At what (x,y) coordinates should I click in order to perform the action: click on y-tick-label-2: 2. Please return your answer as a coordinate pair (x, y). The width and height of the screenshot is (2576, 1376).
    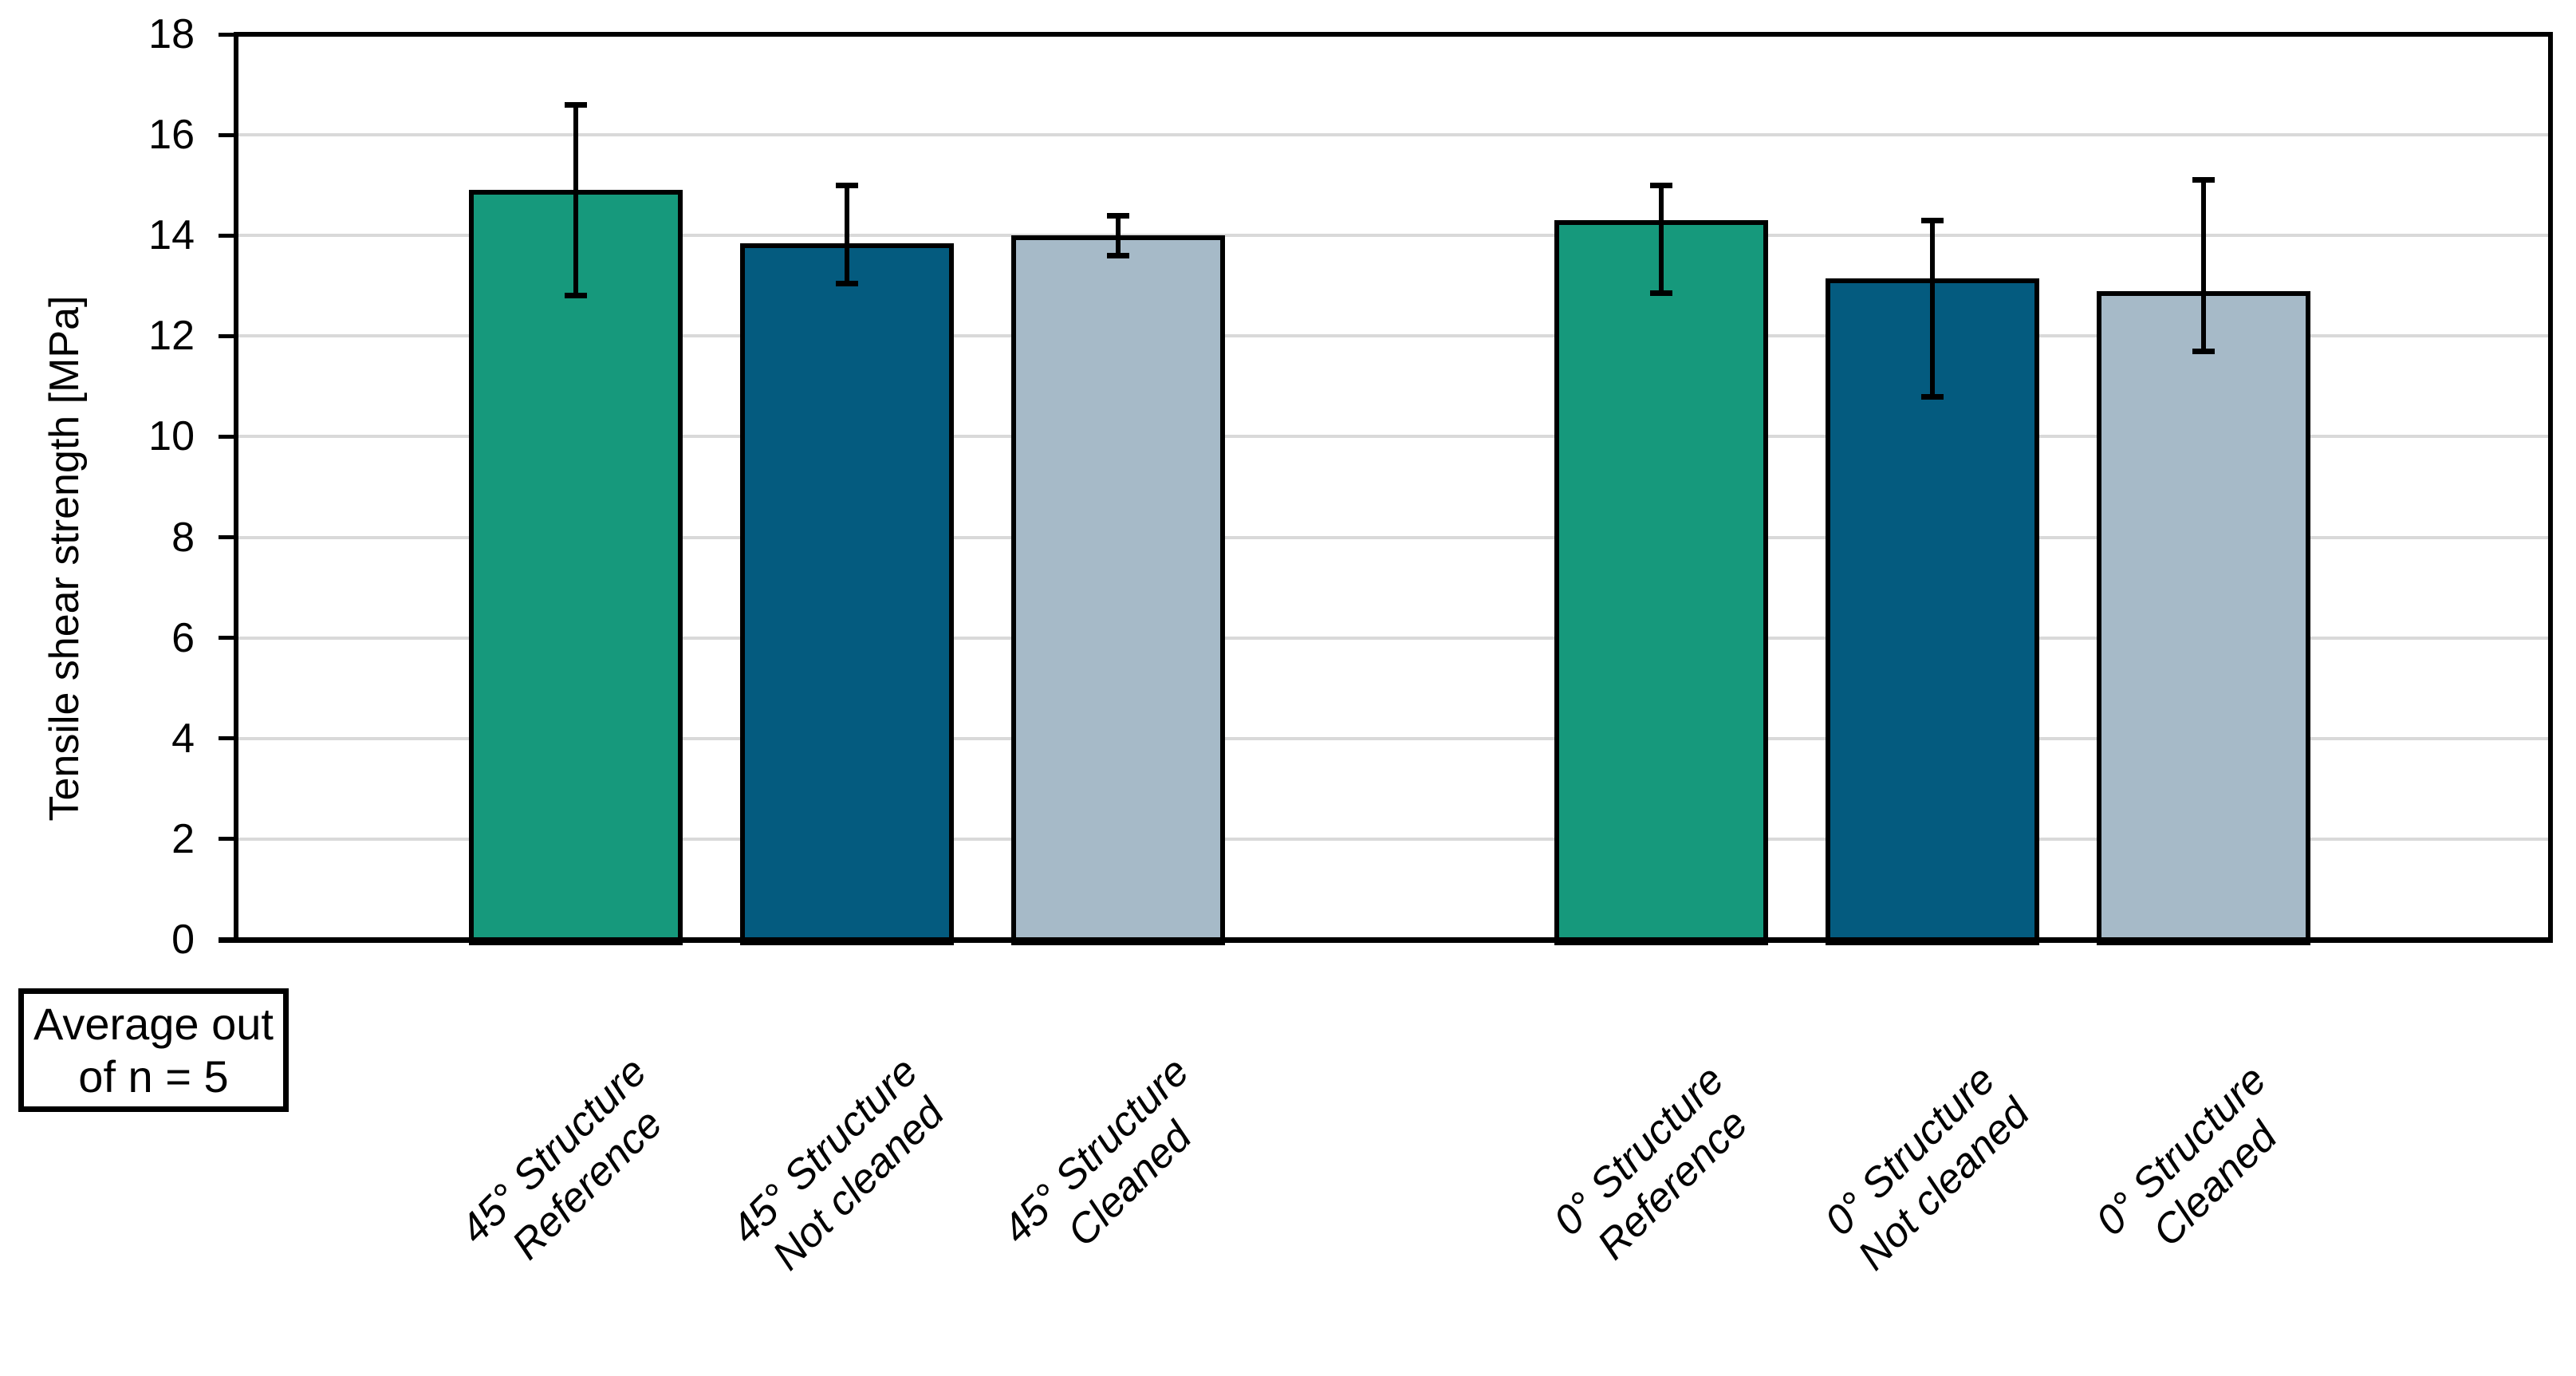
    Looking at the image, I should click on (183, 838).